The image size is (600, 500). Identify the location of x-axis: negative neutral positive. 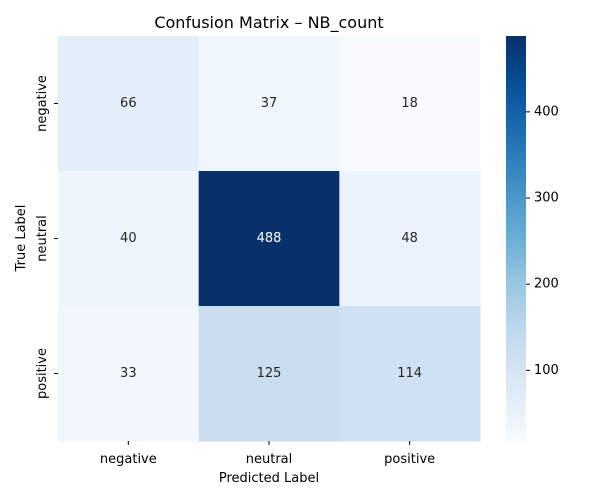
(267, 454).